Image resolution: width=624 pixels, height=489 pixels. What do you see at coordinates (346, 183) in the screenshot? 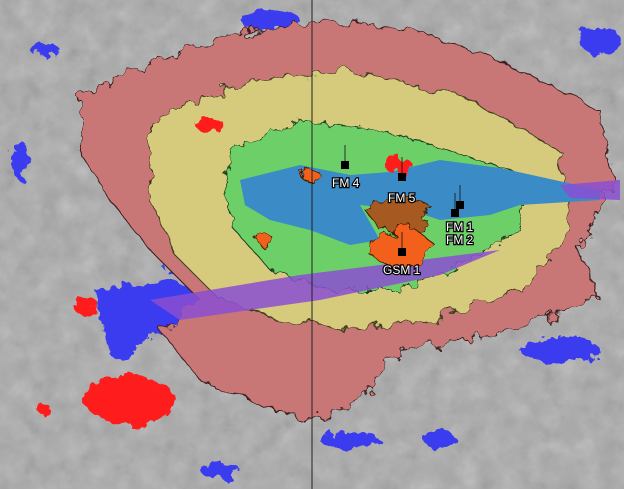
I see `site-label: FM 4` at bounding box center [346, 183].